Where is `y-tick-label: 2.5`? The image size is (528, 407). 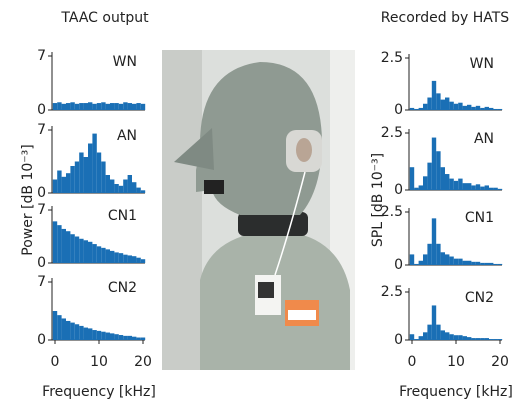 y-tick-label: 2.5 is located at coordinates (392, 58).